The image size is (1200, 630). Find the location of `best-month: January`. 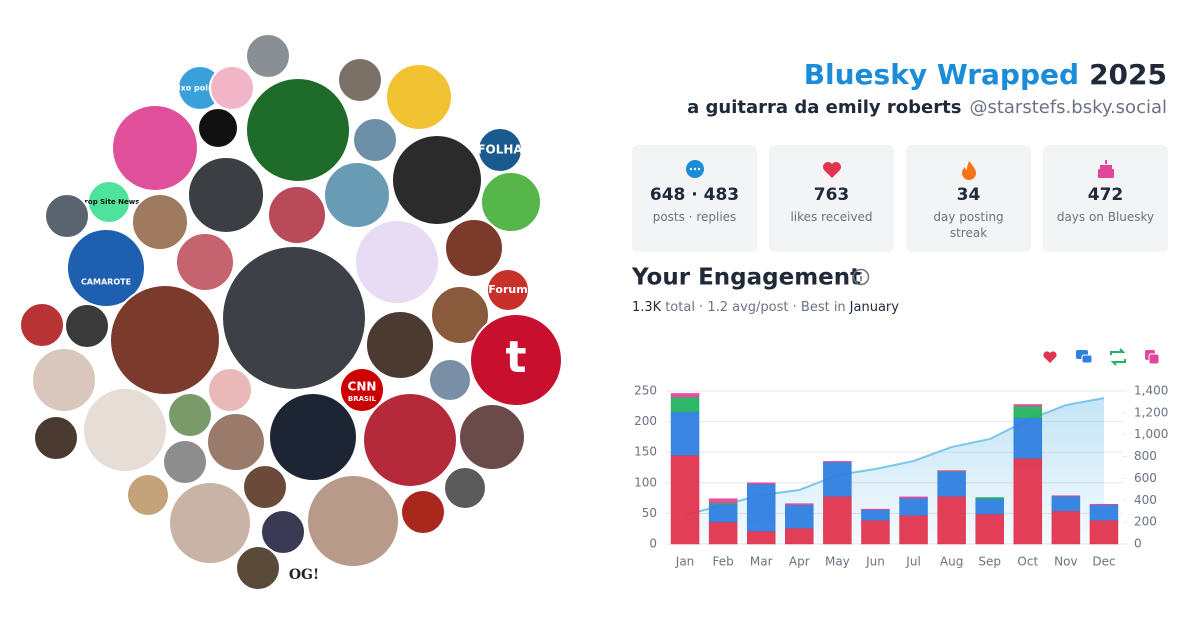

best-month: January is located at coordinates (874, 307).